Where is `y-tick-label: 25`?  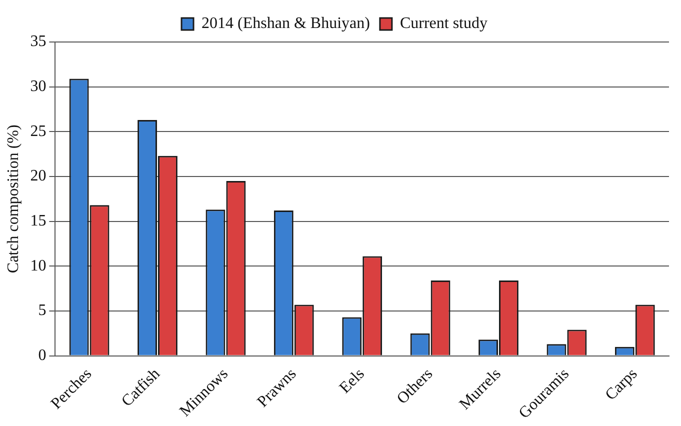 y-tick-label: 25 is located at coordinates (38, 131).